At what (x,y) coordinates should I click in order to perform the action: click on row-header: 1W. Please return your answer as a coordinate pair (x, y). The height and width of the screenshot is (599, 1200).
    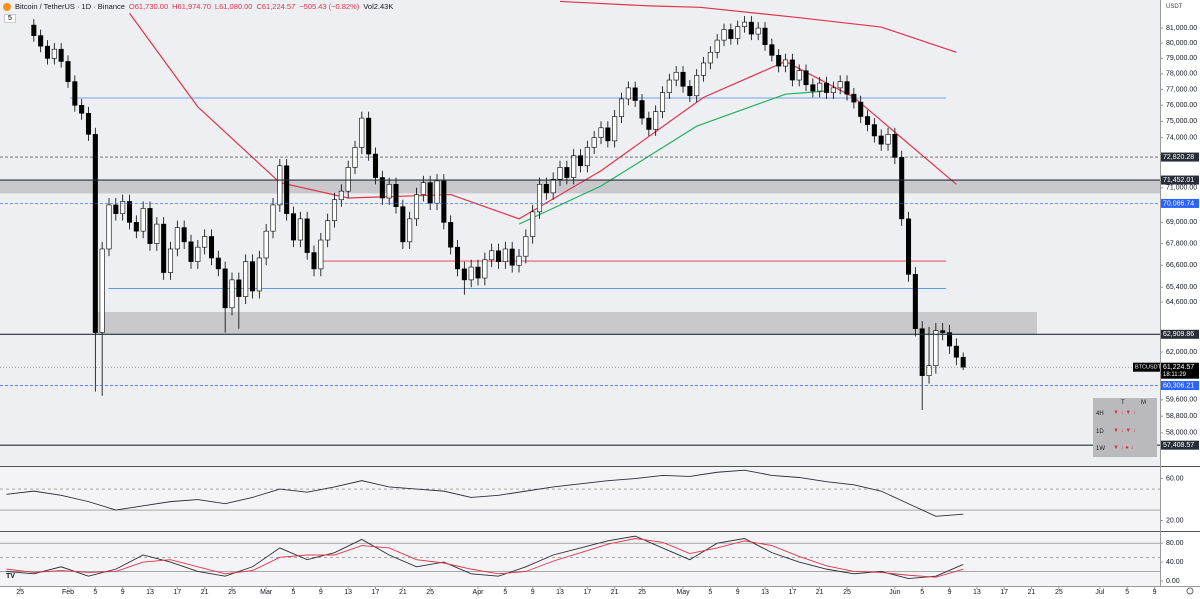
    Looking at the image, I should click on (1100, 449).